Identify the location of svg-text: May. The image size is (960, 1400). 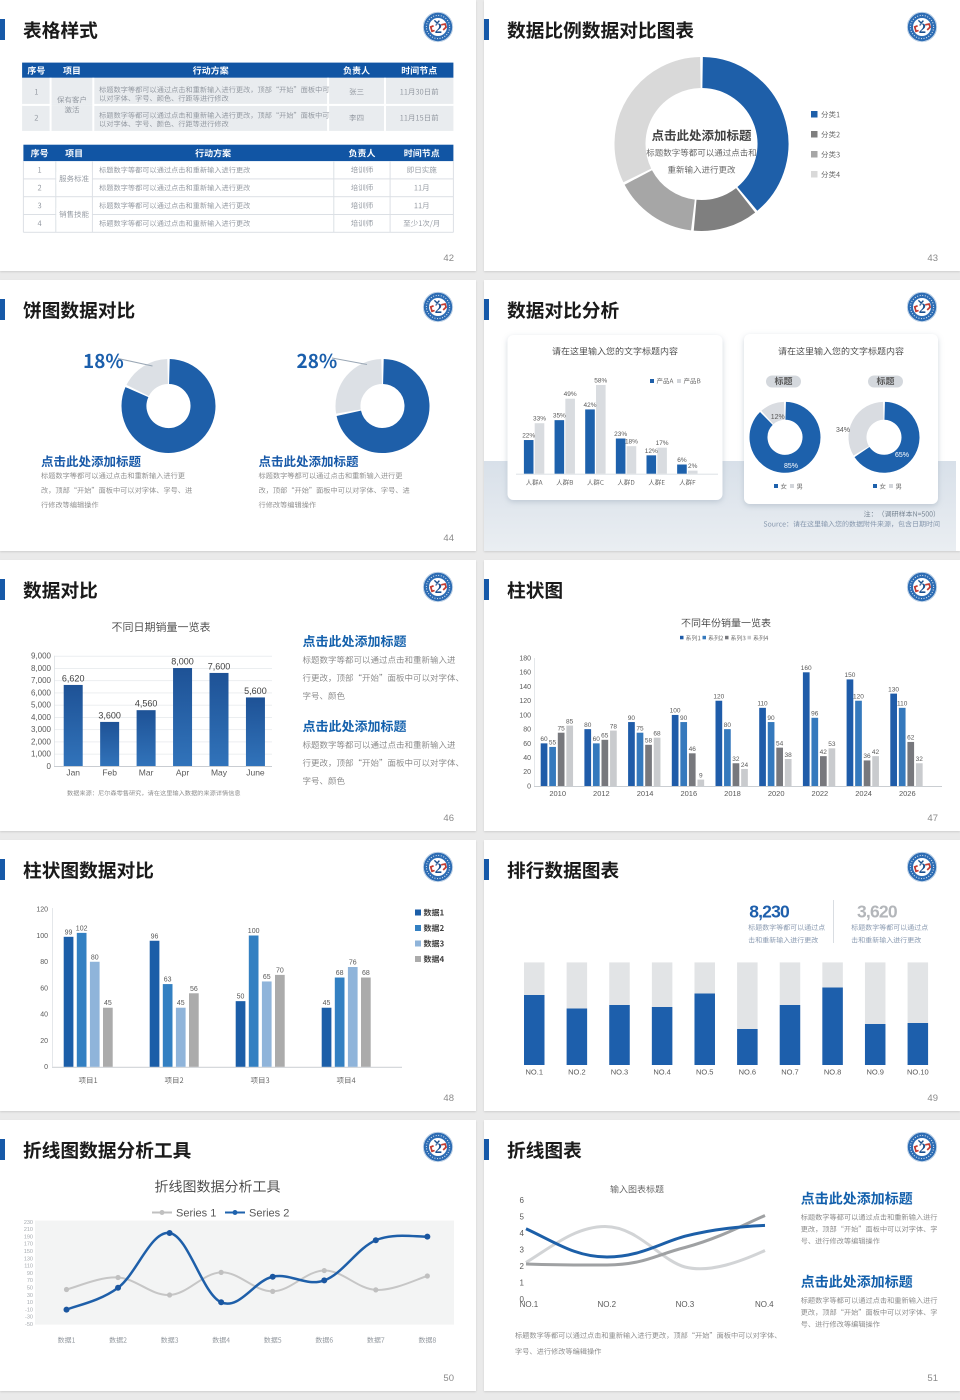
(219, 773).